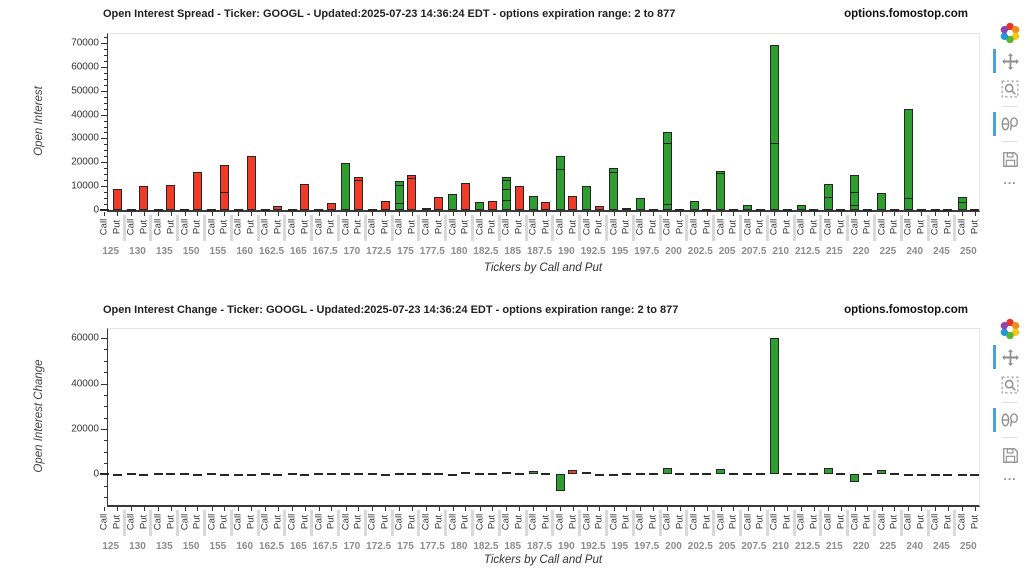 The width and height of the screenshot is (1029, 579). Describe the element at coordinates (707, 473) in the screenshot. I see `bar-put-202.5` at that location.